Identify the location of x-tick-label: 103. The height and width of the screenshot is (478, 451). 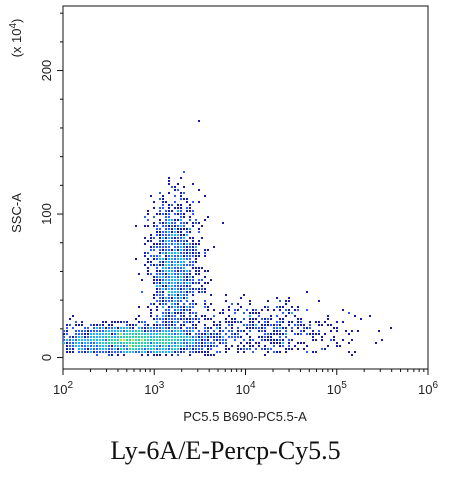
(154, 388).